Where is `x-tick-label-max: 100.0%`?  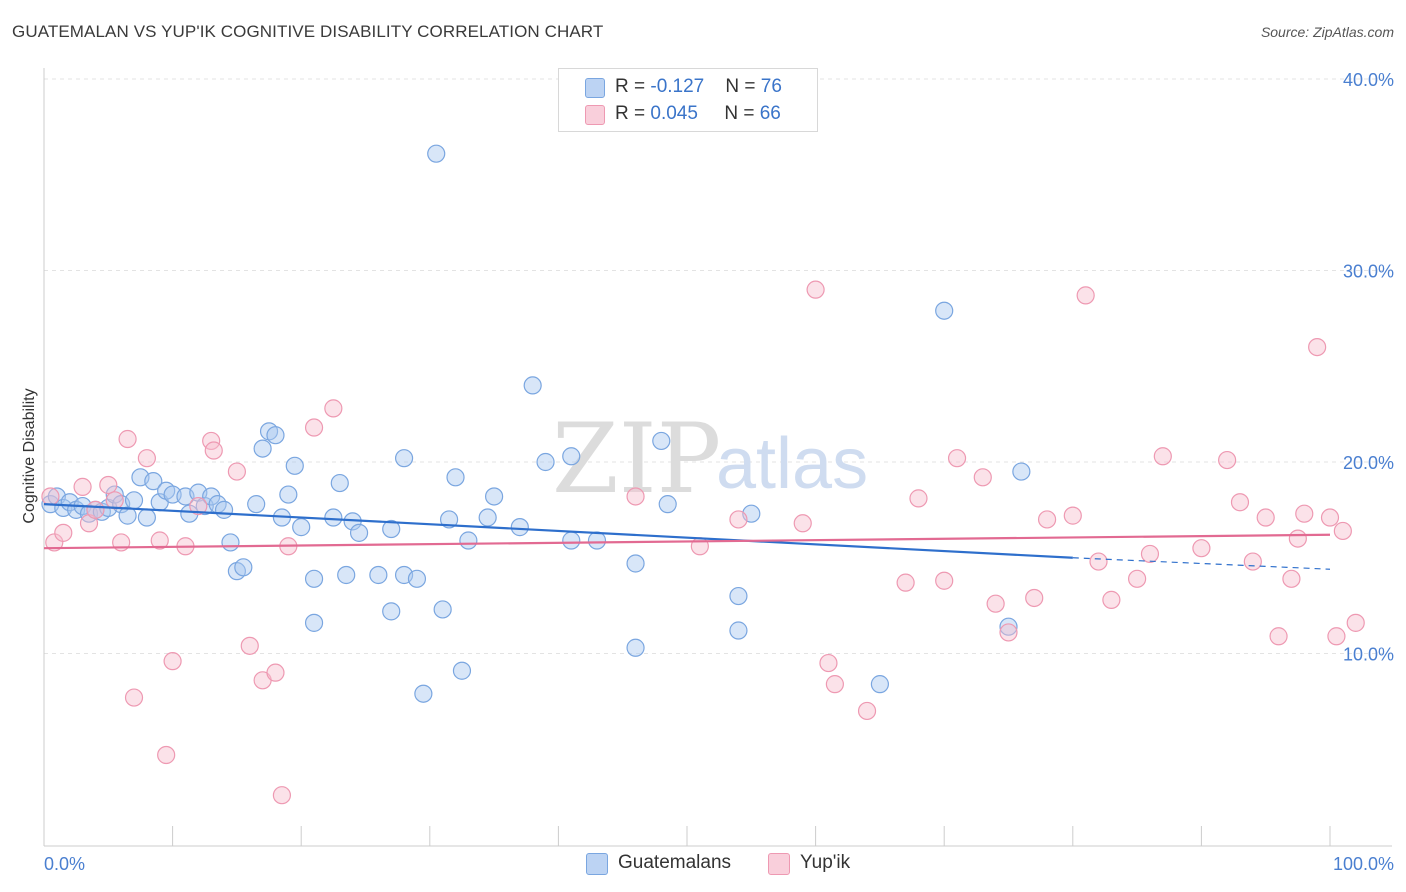
x-tick-label-max: 100.0% is located at coordinates (1363, 864).